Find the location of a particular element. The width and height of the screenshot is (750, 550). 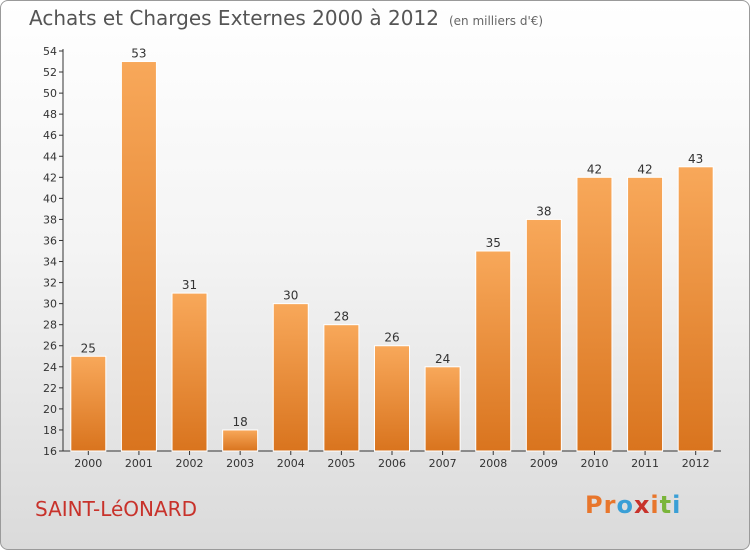

bar-value-label: 25 is located at coordinates (88, 348).